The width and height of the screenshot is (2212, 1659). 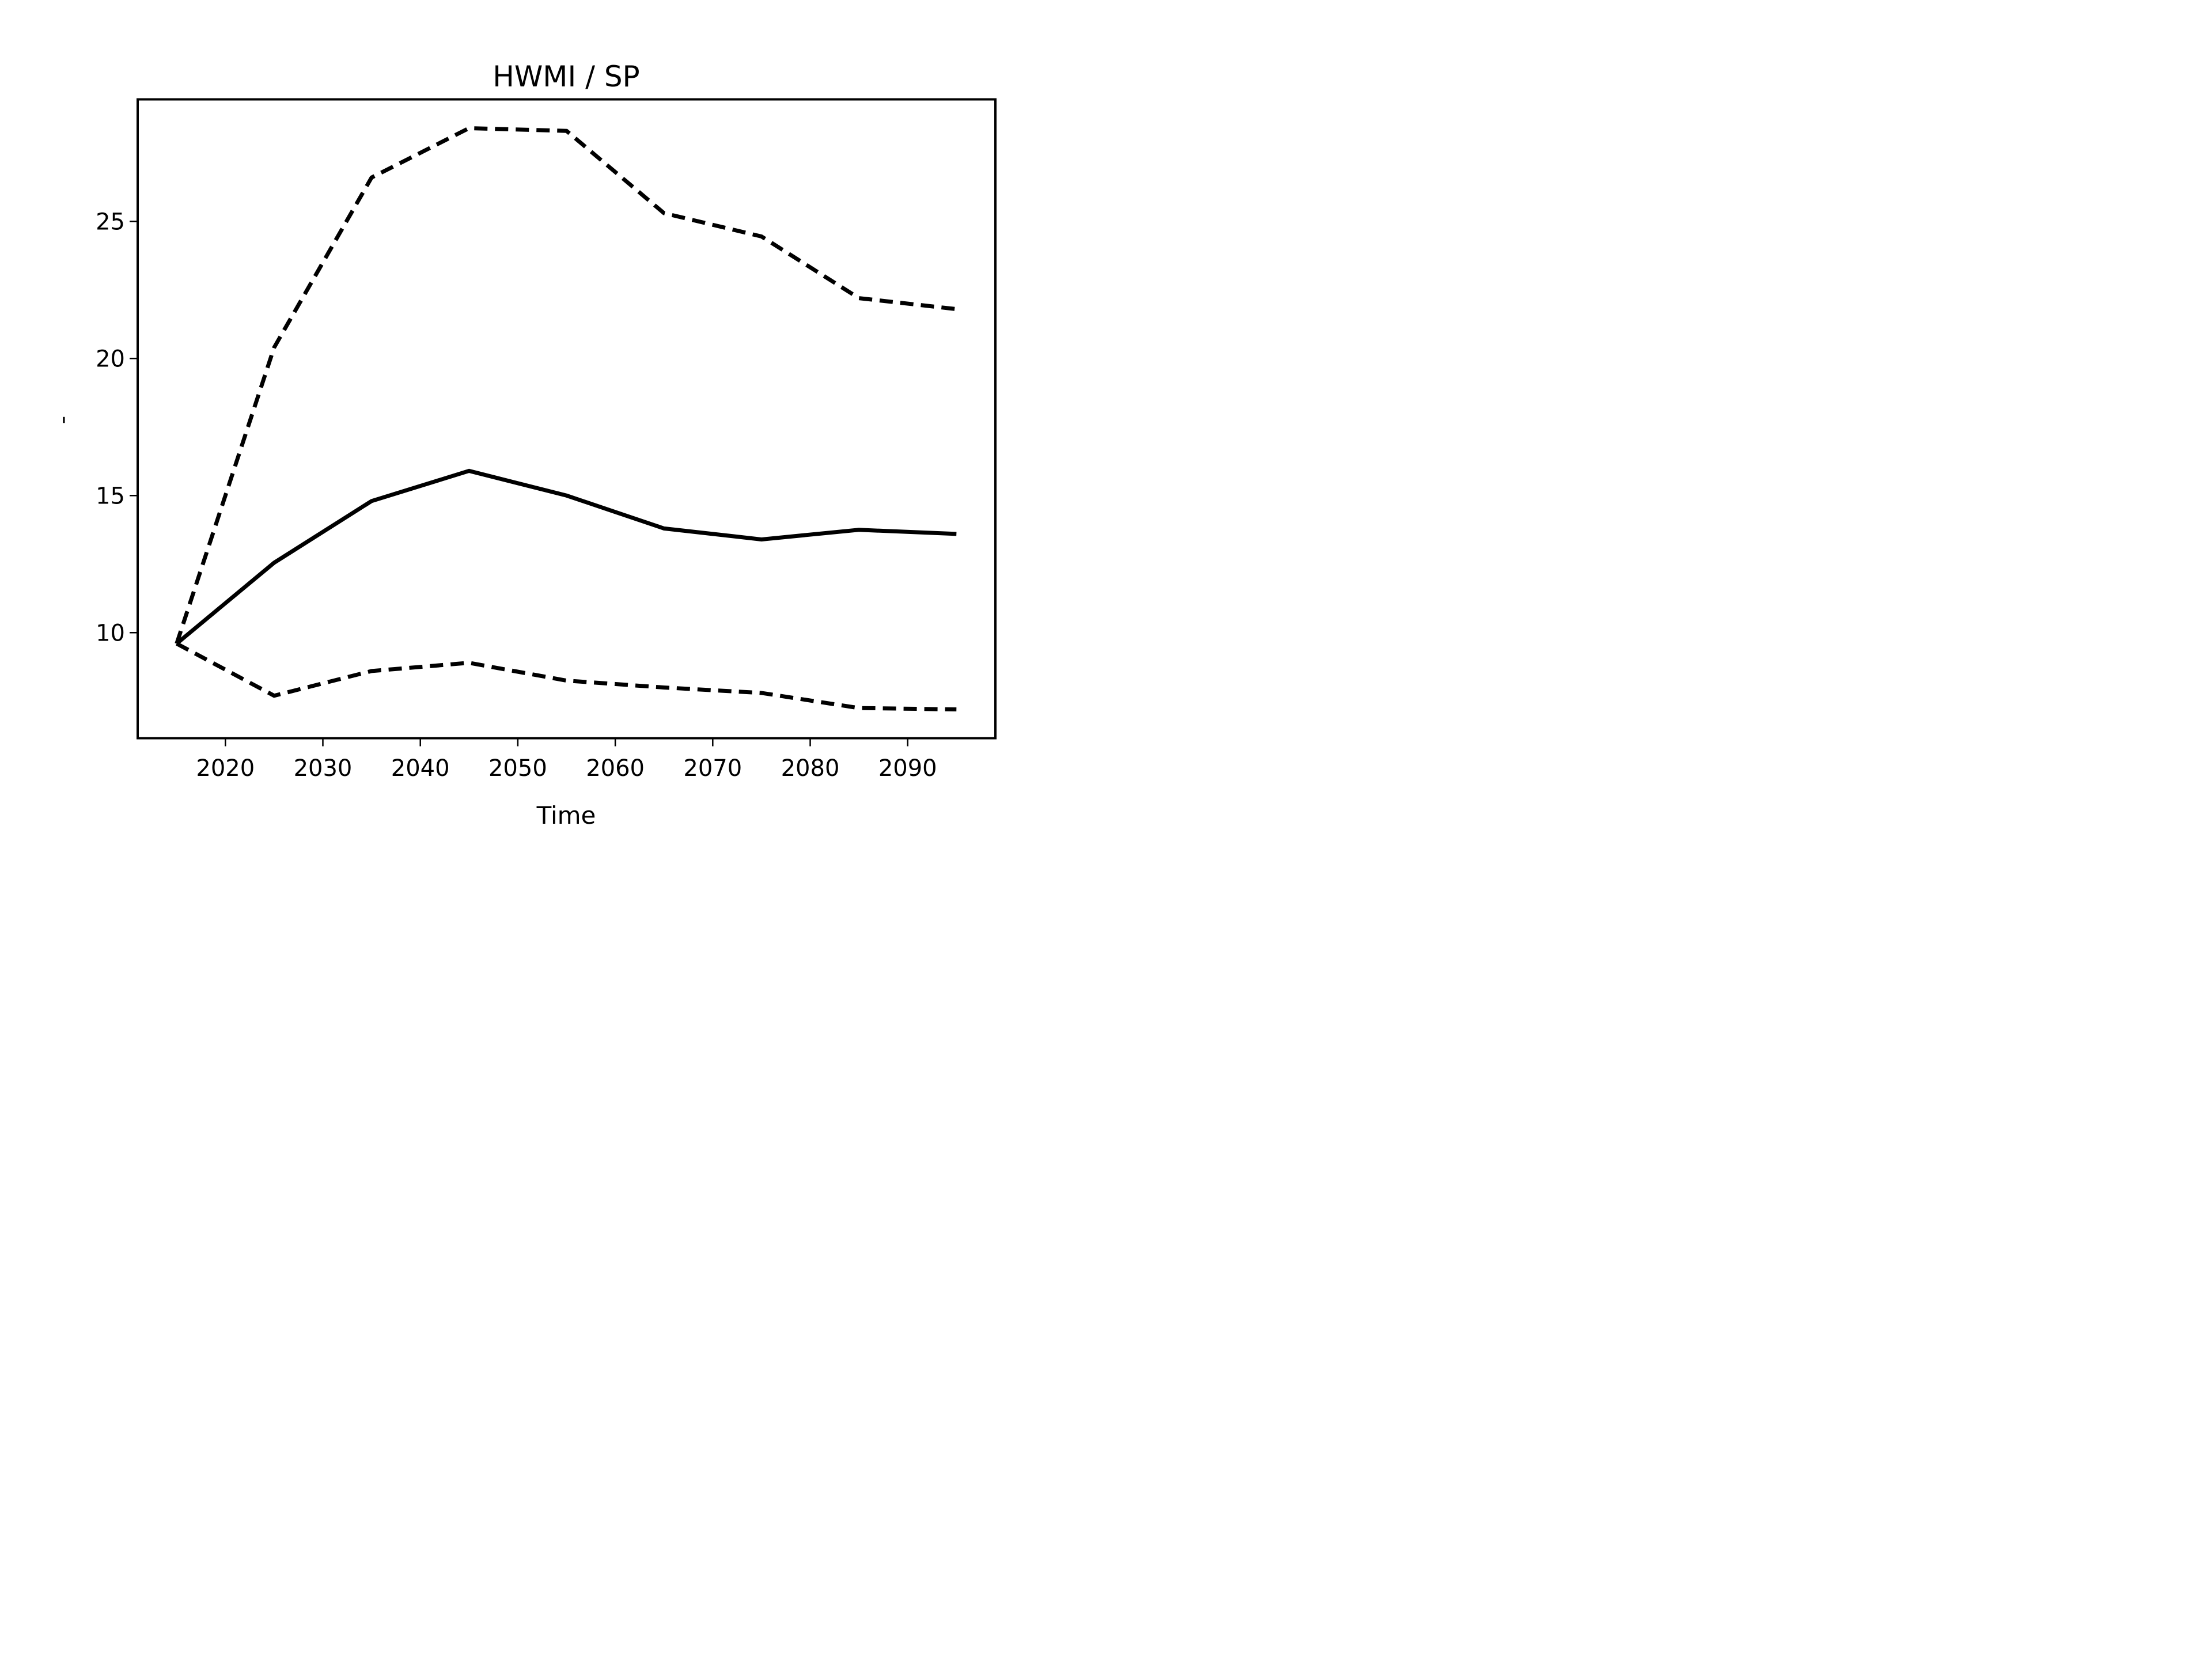 I want to click on x-tick-label: 2080, so click(x=810, y=768).